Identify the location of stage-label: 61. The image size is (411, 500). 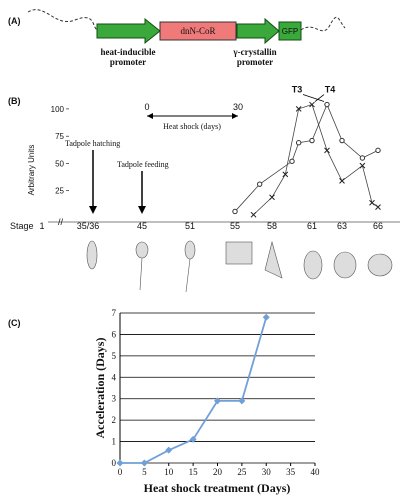
(312, 226).